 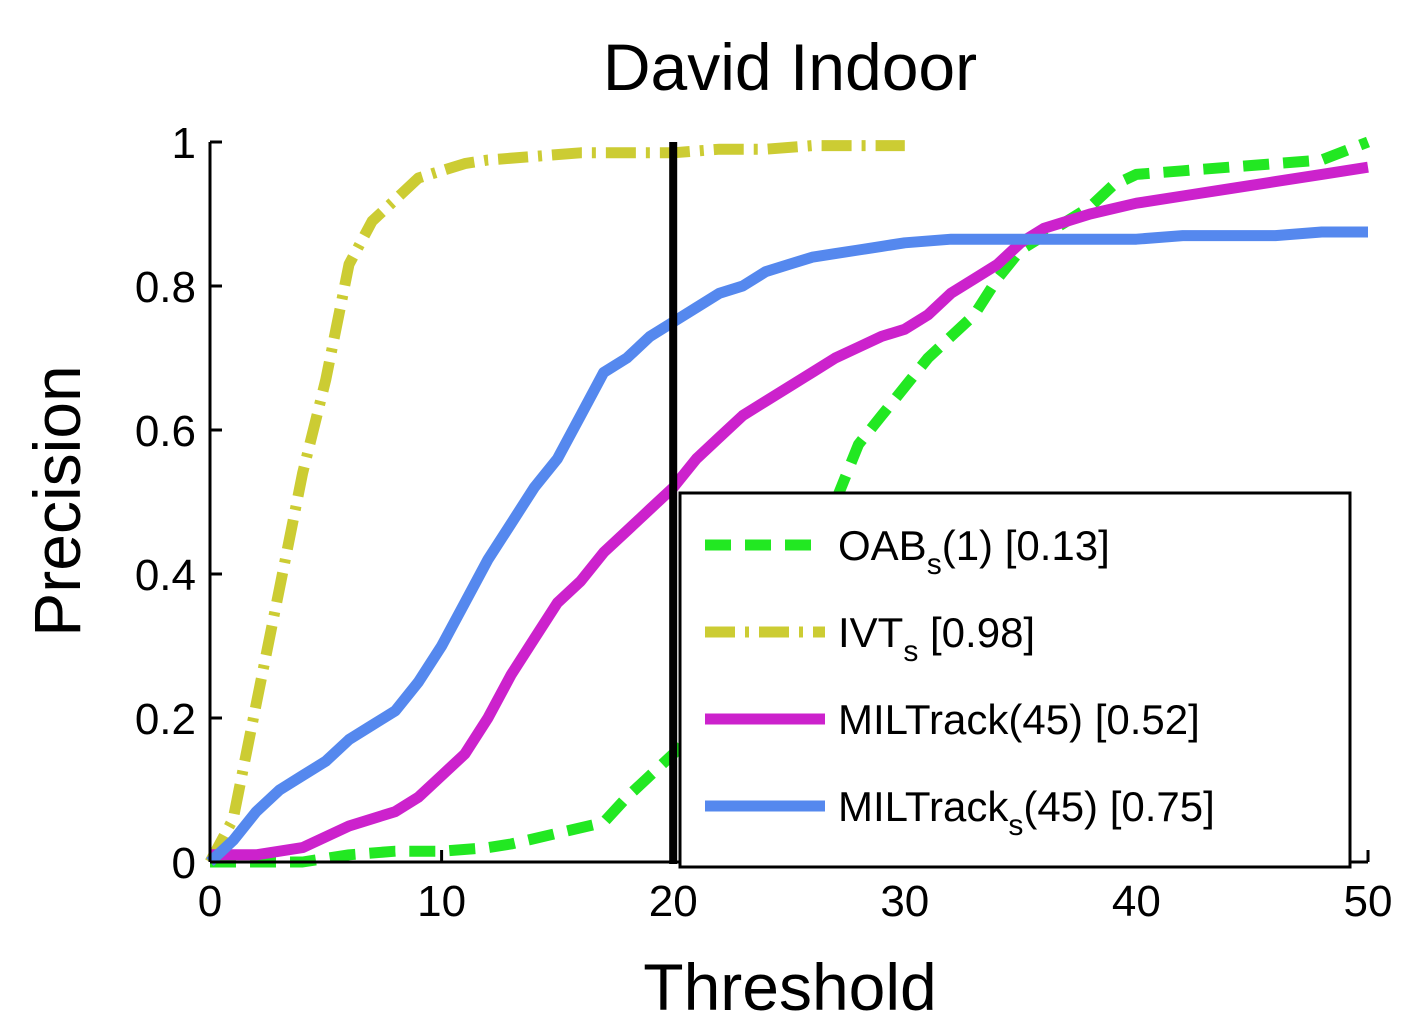 I want to click on legend-label-mils: MILTracks(45) [0.75], so click(x=1026, y=812).